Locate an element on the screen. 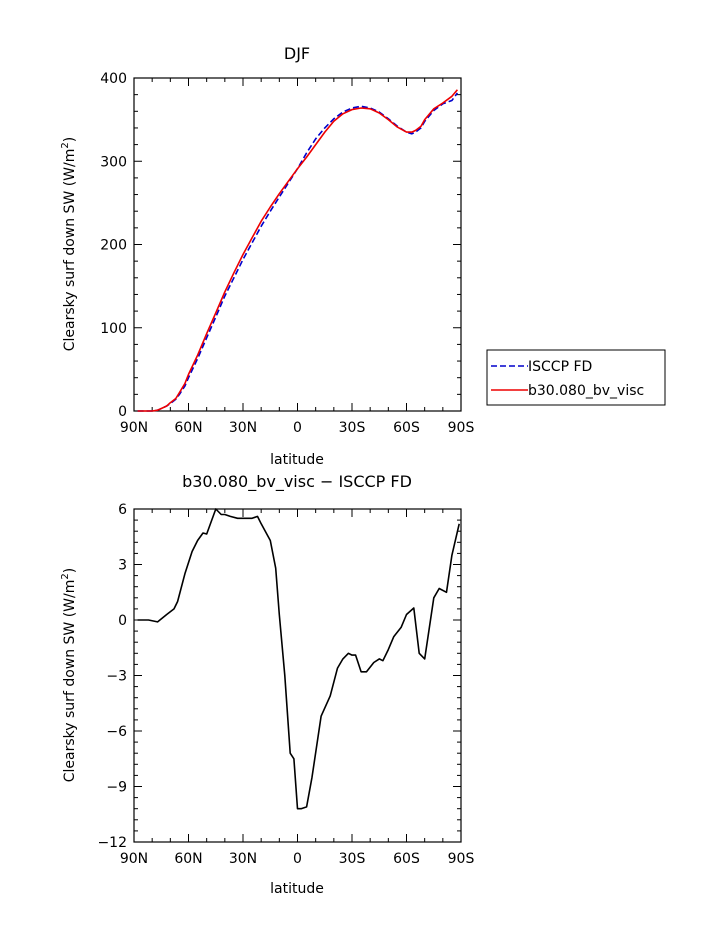 This screenshot has width=723, height=935. top-x-tick-label: 0 is located at coordinates (297, 428).